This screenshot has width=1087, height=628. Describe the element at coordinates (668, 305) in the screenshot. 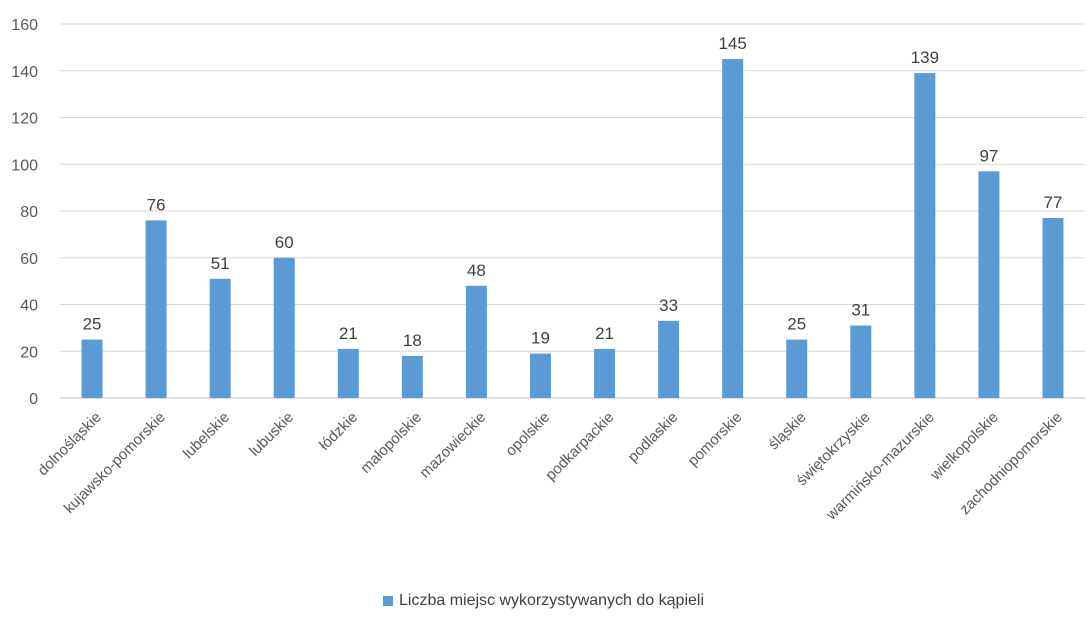

I see `data-label: 33` at that location.